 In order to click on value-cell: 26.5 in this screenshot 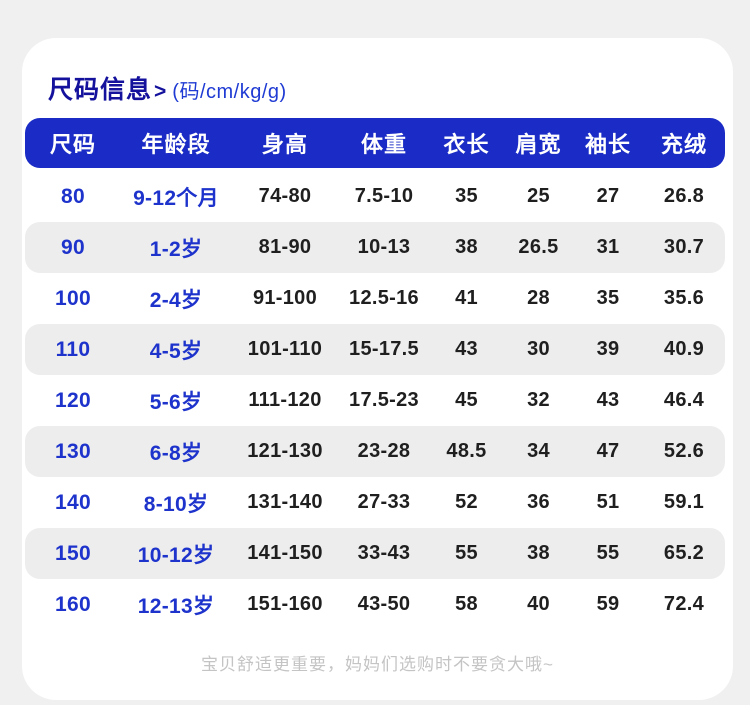, I will do `click(538, 247)`.